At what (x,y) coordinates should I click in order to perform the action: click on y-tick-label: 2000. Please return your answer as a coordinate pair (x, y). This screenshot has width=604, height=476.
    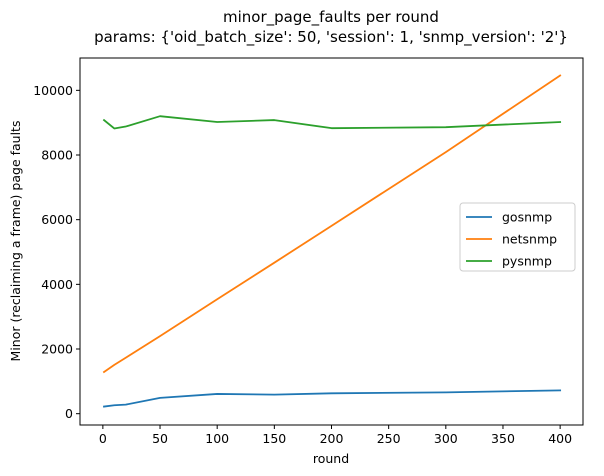
    Looking at the image, I should click on (57, 349).